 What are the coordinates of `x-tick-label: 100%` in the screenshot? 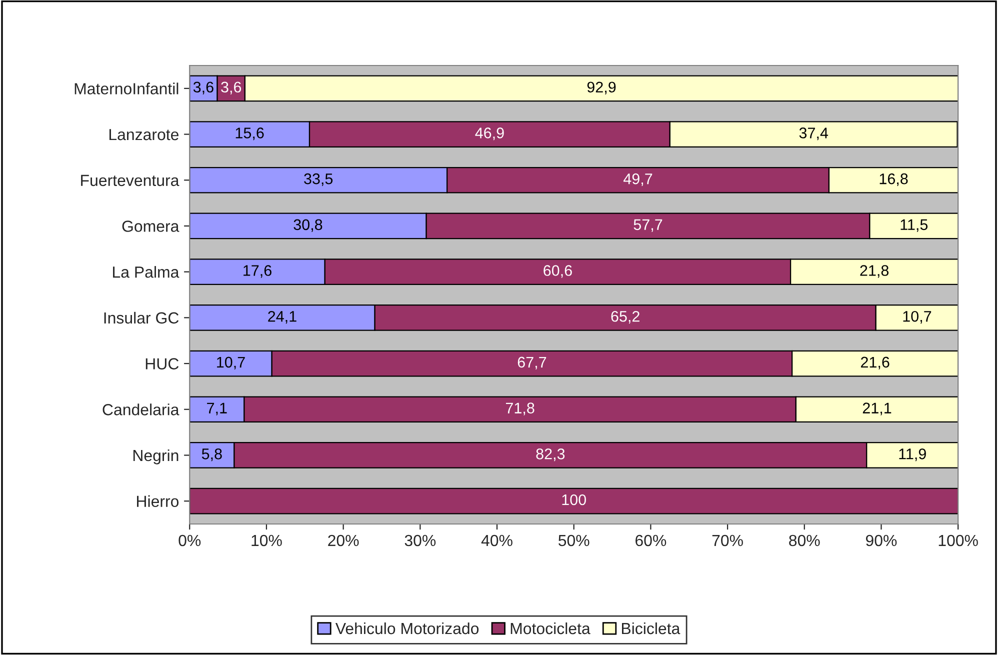 It's located at (958, 540).